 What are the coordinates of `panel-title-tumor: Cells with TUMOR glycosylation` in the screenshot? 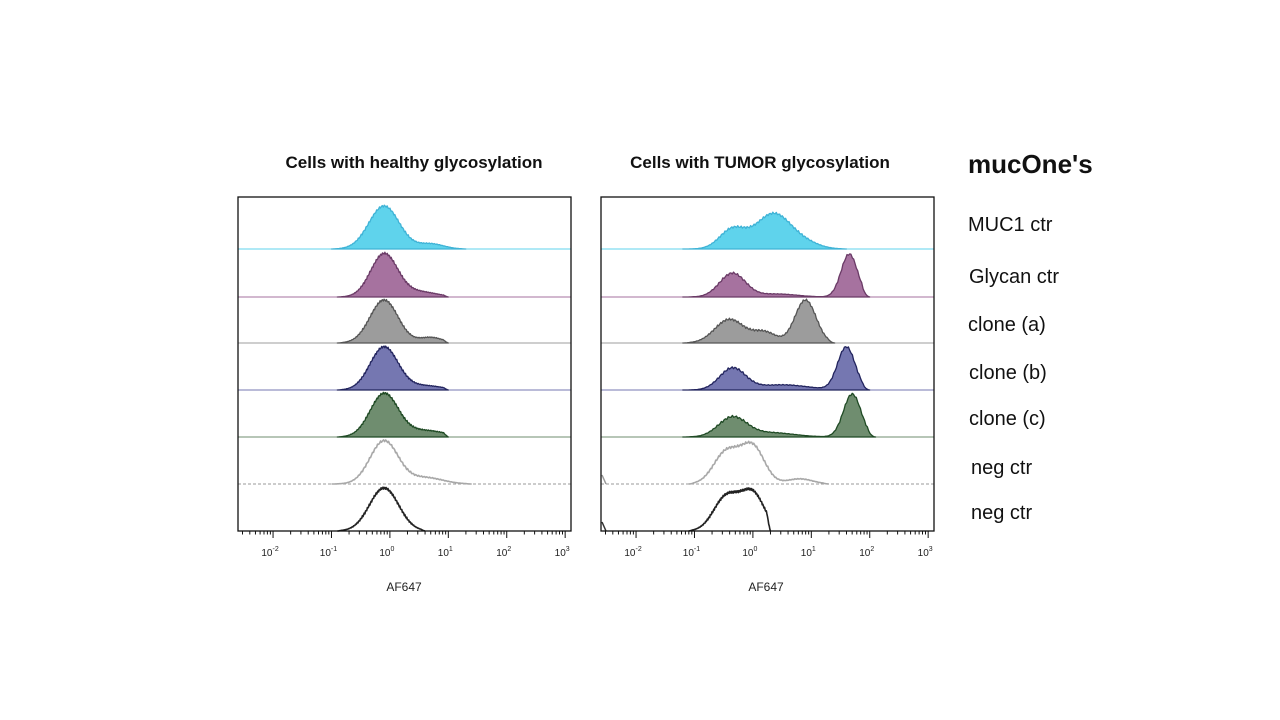 It's located at (760, 162).